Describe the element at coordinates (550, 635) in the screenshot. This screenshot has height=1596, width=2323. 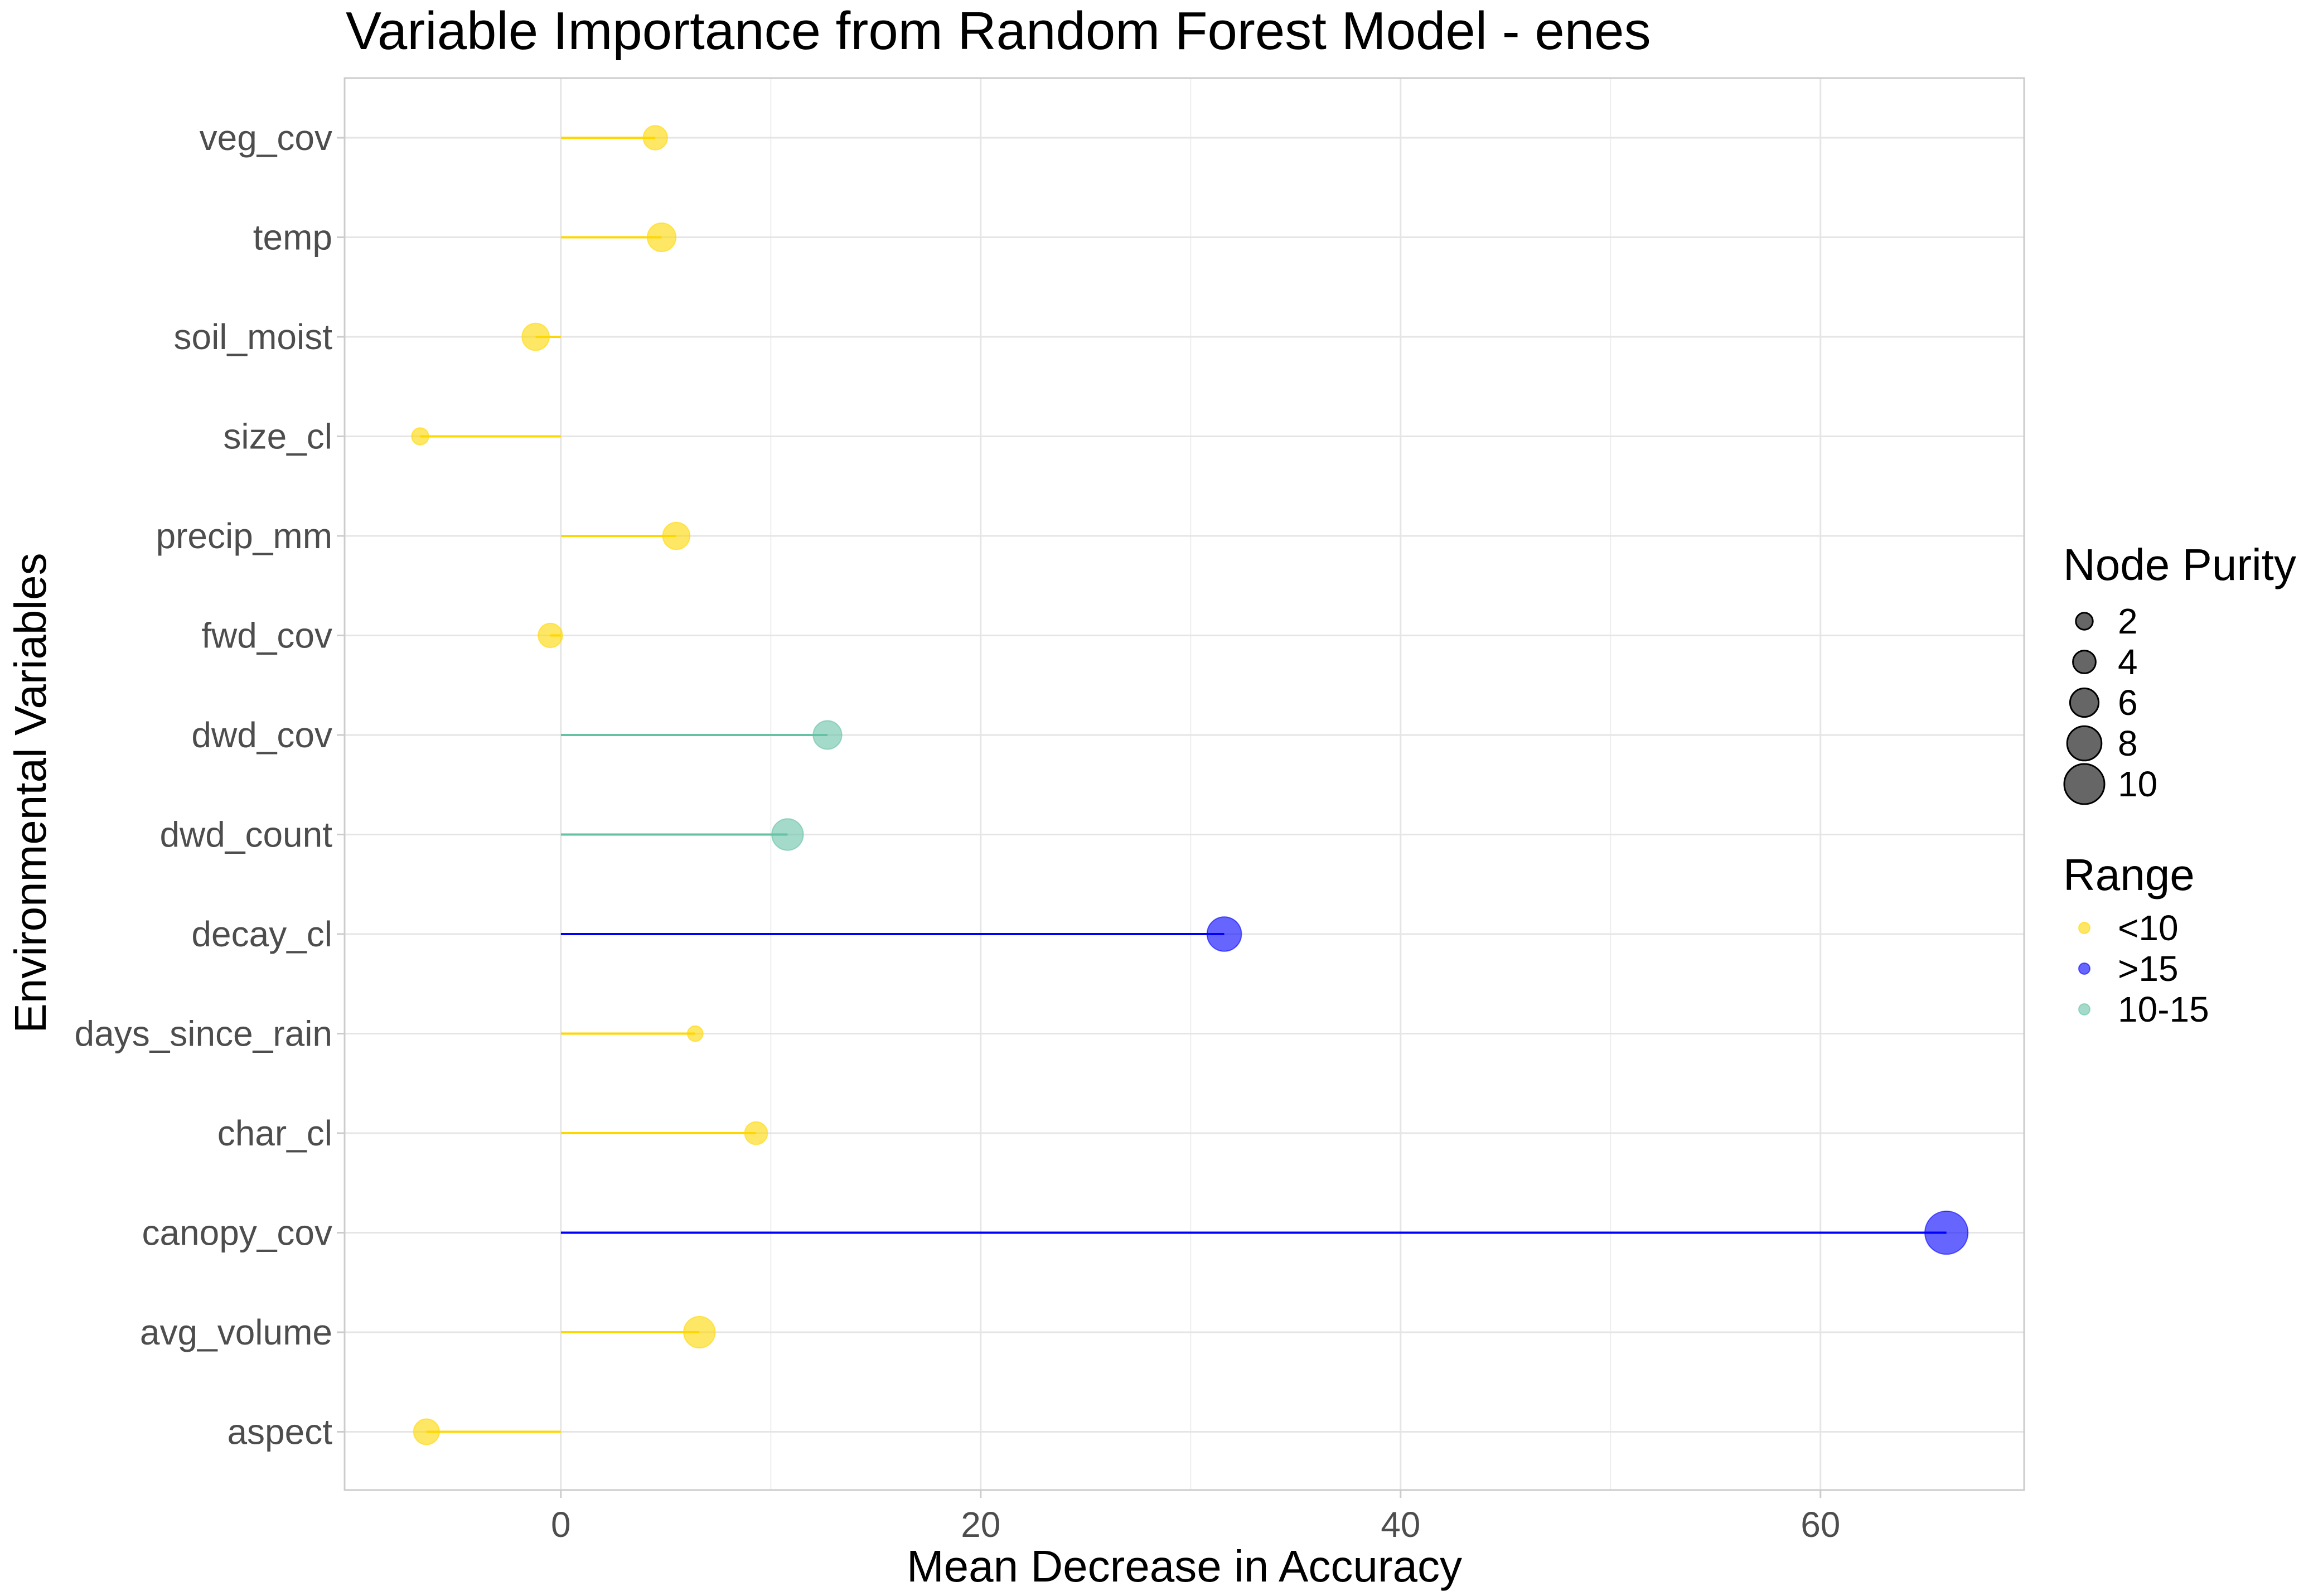
I see `point-fwd_cov` at that location.